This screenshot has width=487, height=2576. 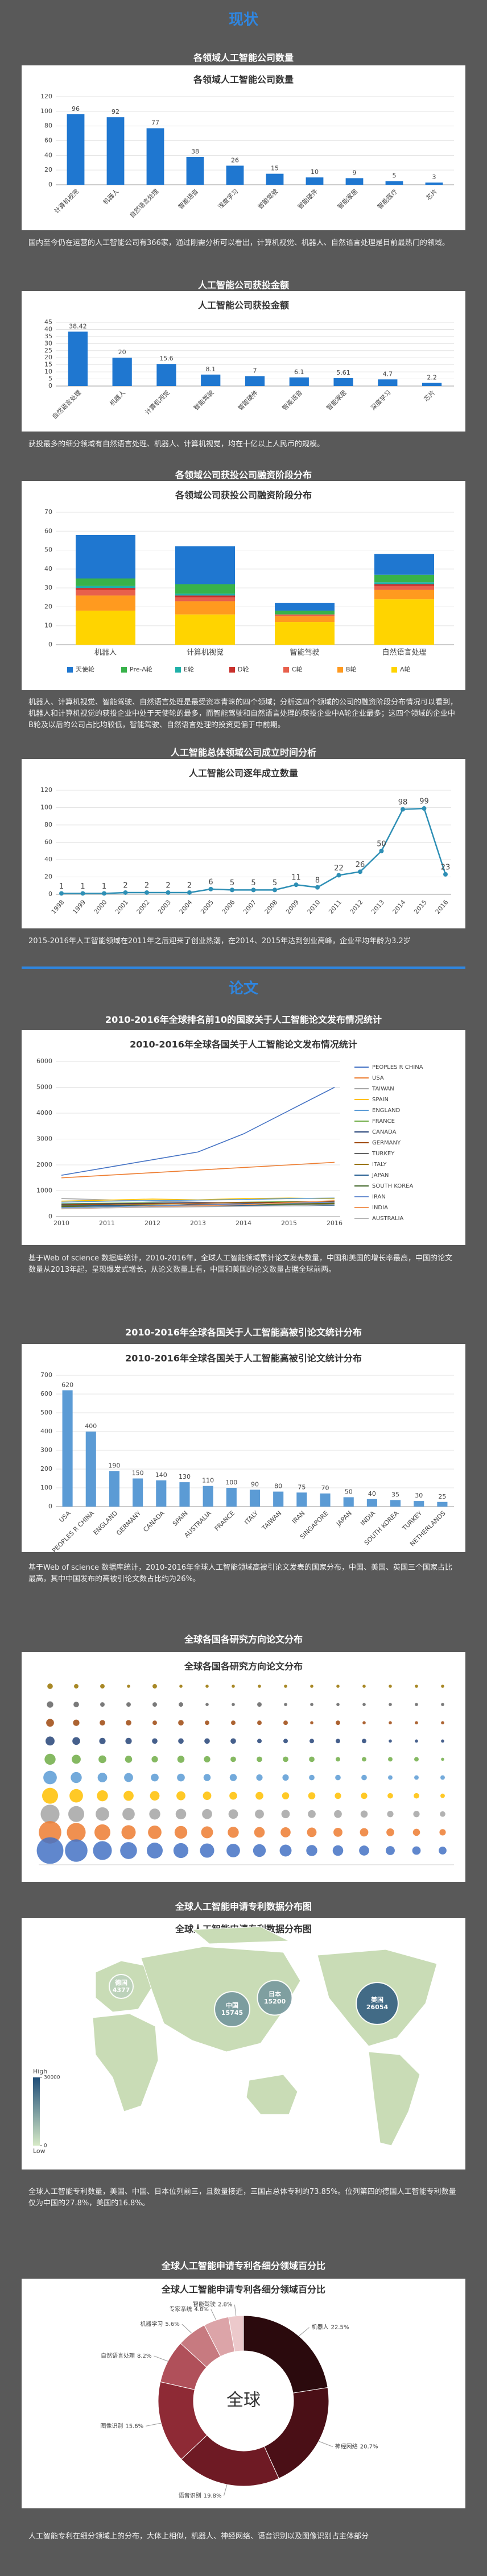 I want to click on x-tick-label: 智能语音, so click(x=188, y=199).